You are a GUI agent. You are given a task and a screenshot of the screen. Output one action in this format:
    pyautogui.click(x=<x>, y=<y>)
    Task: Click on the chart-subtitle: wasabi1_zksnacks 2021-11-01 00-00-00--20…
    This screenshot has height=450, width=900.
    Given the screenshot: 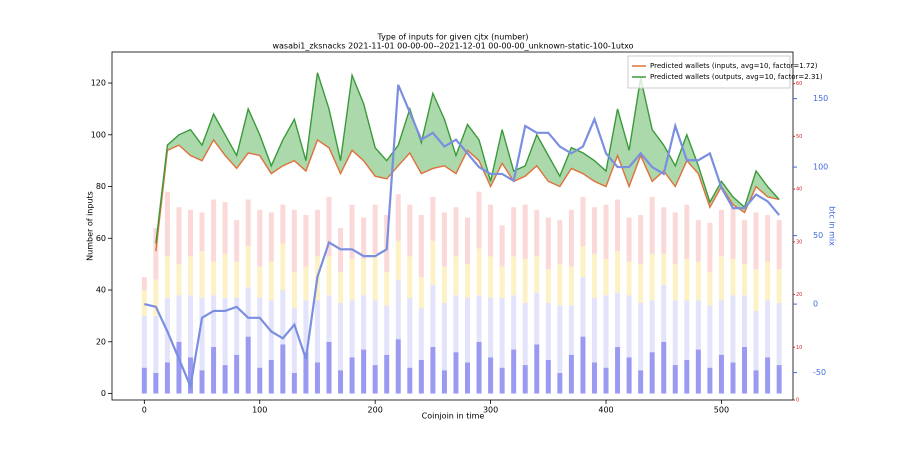 What is the action you would take?
    pyautogui.click(x=452, y=46)
    